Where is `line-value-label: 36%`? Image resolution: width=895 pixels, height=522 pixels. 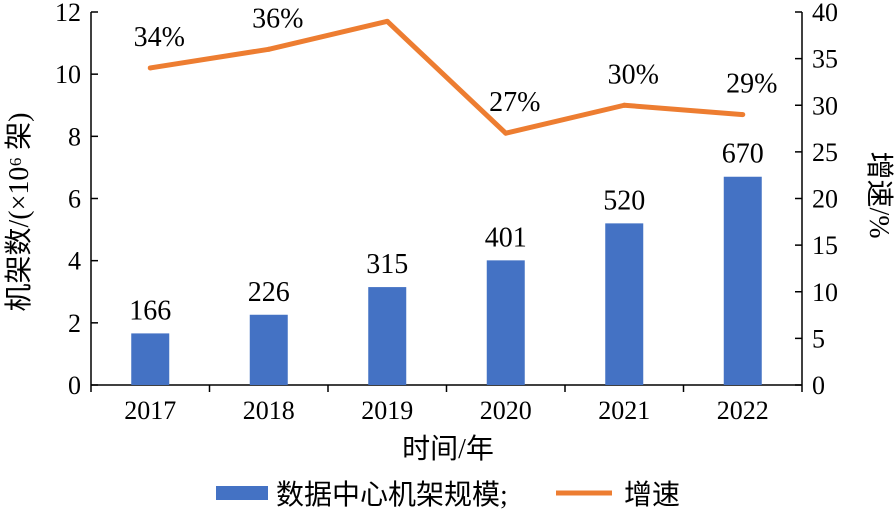
line-value-label: 36% is located at coordinates (277, 18).